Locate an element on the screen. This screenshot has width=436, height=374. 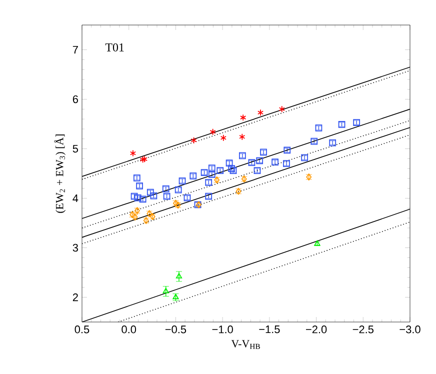
y-tick-label: 5 is located at coordinates (75, 148).